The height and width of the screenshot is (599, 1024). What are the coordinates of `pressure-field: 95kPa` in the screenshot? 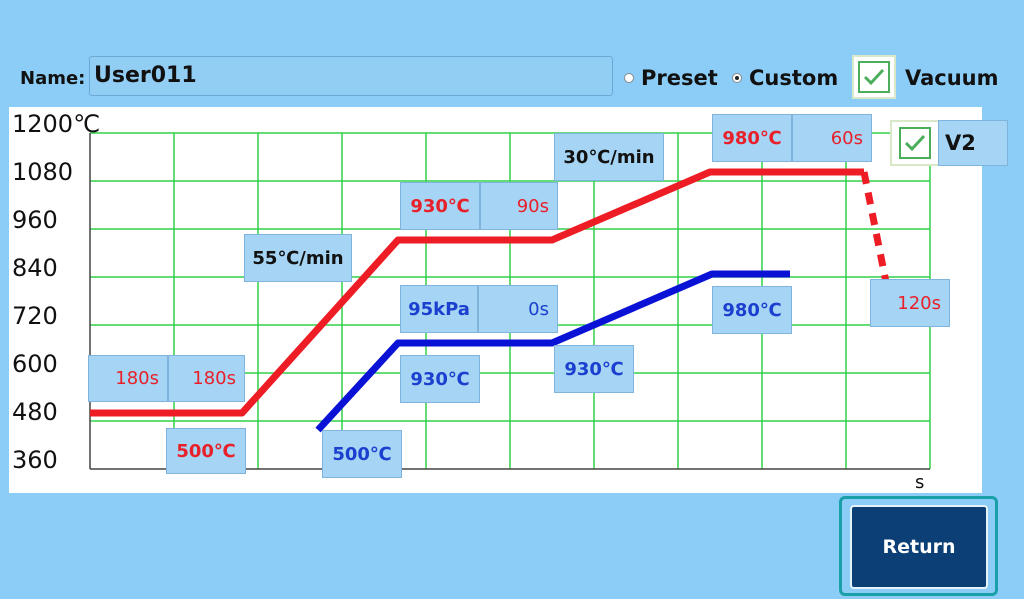 It's located at (439, 309).